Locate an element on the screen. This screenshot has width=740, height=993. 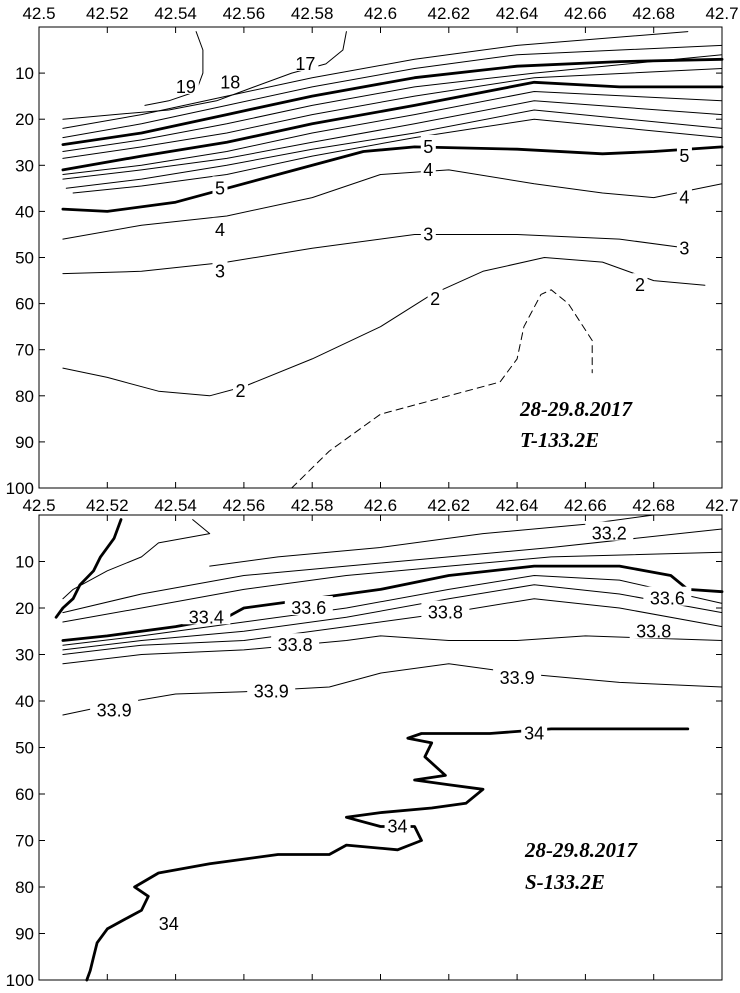
y-tick-label: 60 is located at coordinates (24, 794).